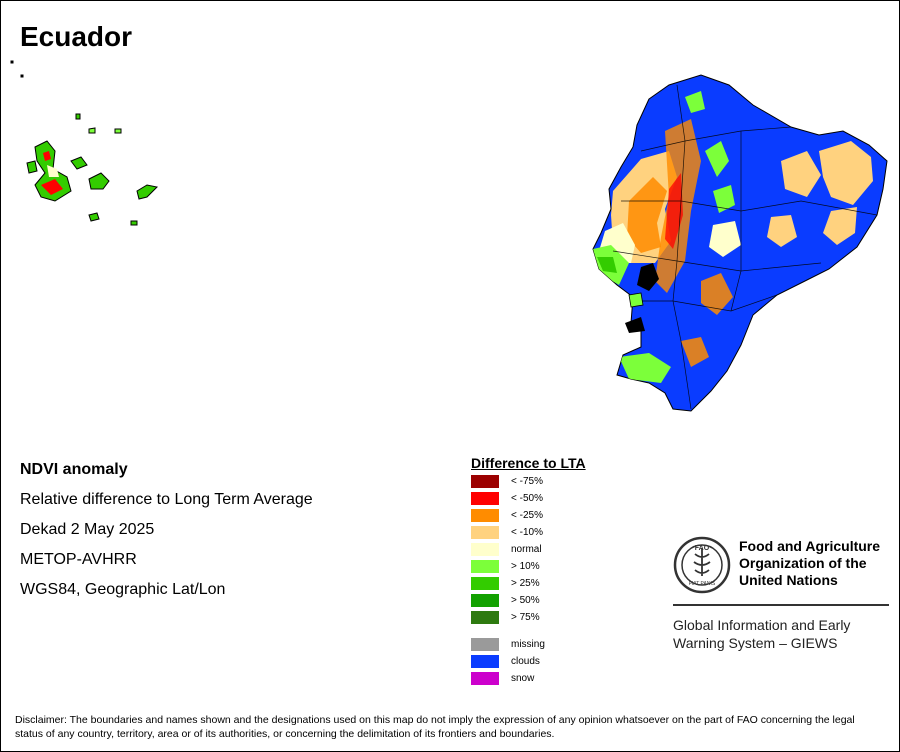 The height and width of the screenshot is (752, 900). Describe the element at coordinates (507, 515) in the screenshot. I see `legend-item: < -25%` at that location.